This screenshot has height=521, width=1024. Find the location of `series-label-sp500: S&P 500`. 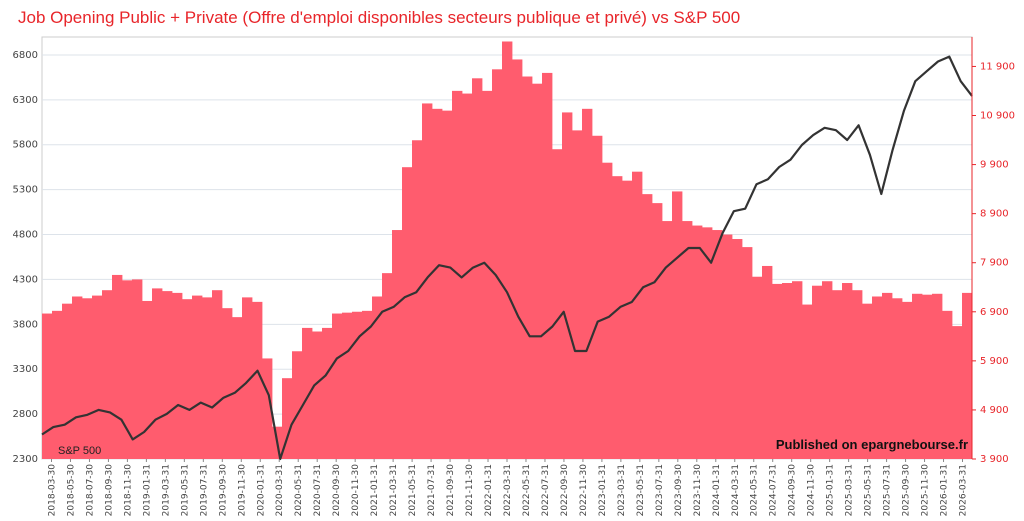

series-label-sp500: S&P 500 is located at coordinates (79, 451).